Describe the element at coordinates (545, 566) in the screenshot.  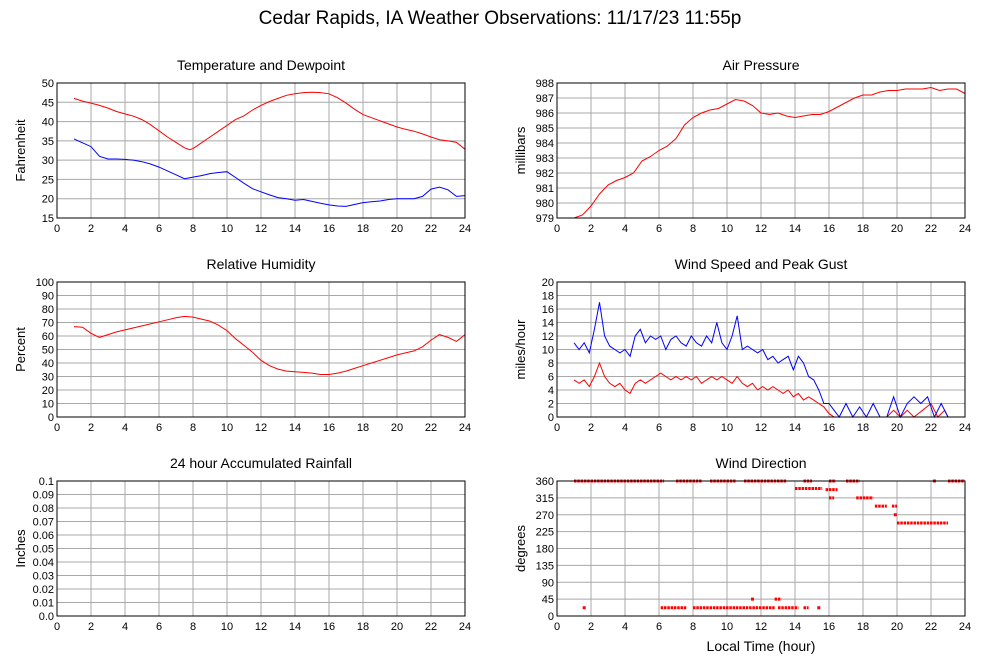
I see `y-tick-label: 135` at that location.